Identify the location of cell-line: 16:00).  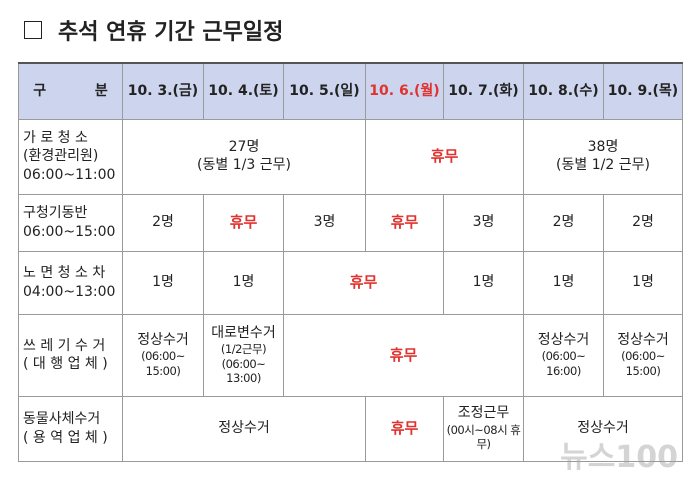
(563, 370).